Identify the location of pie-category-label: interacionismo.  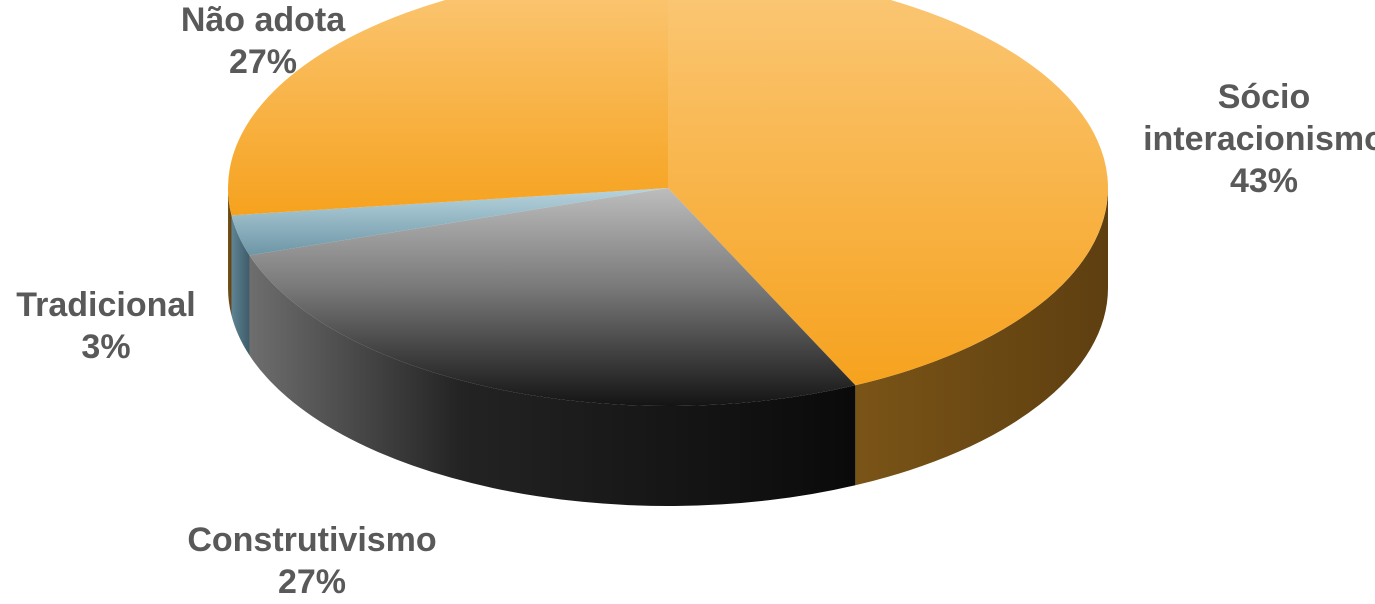
(1259, 139).